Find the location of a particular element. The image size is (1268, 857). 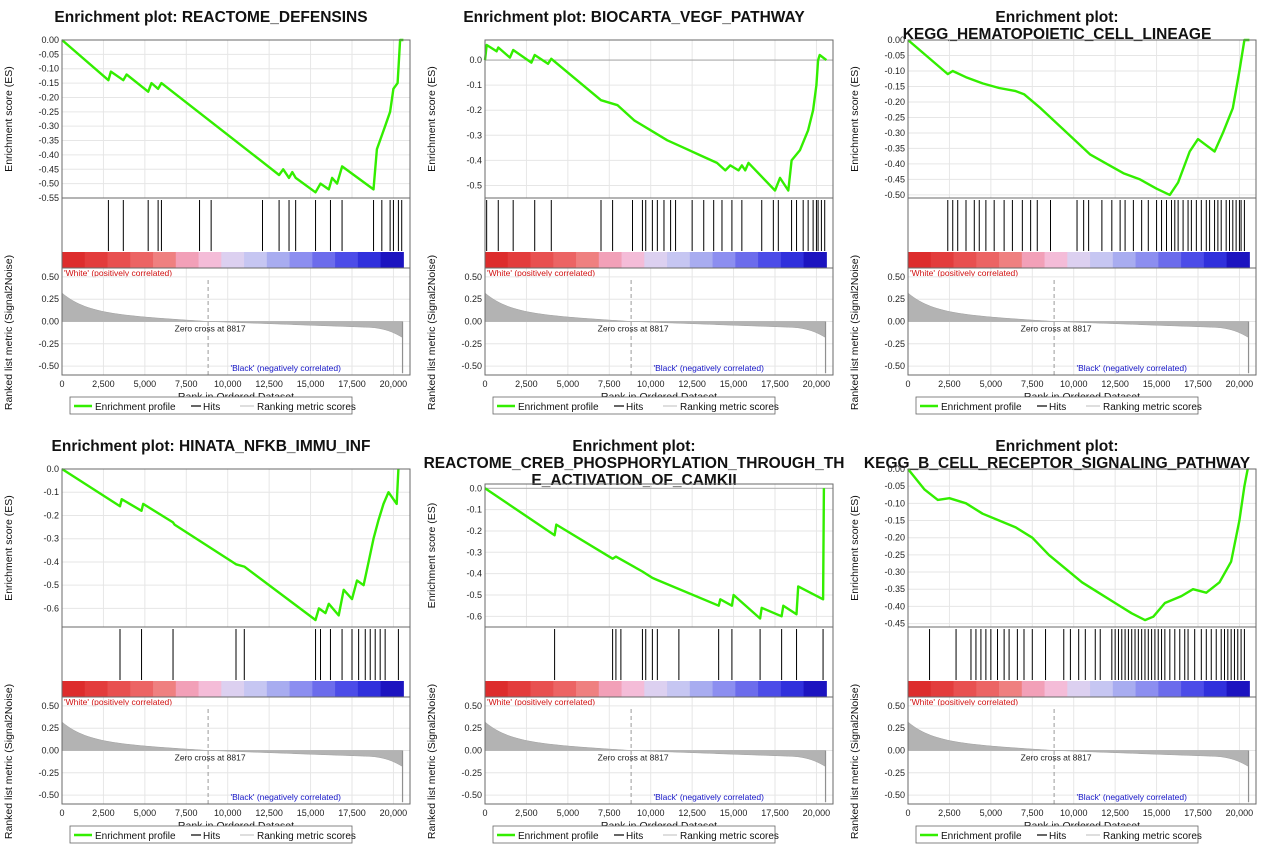

chart-title: Enrichment plot: is located at coordinates (1056, 446).